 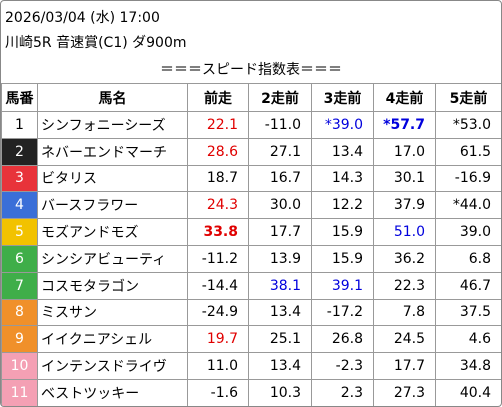 I want to click on horse-row: 7 コスモタラゴン -14.4 38.1 39.1 22.3 46.7, so click(x=251, y=285).